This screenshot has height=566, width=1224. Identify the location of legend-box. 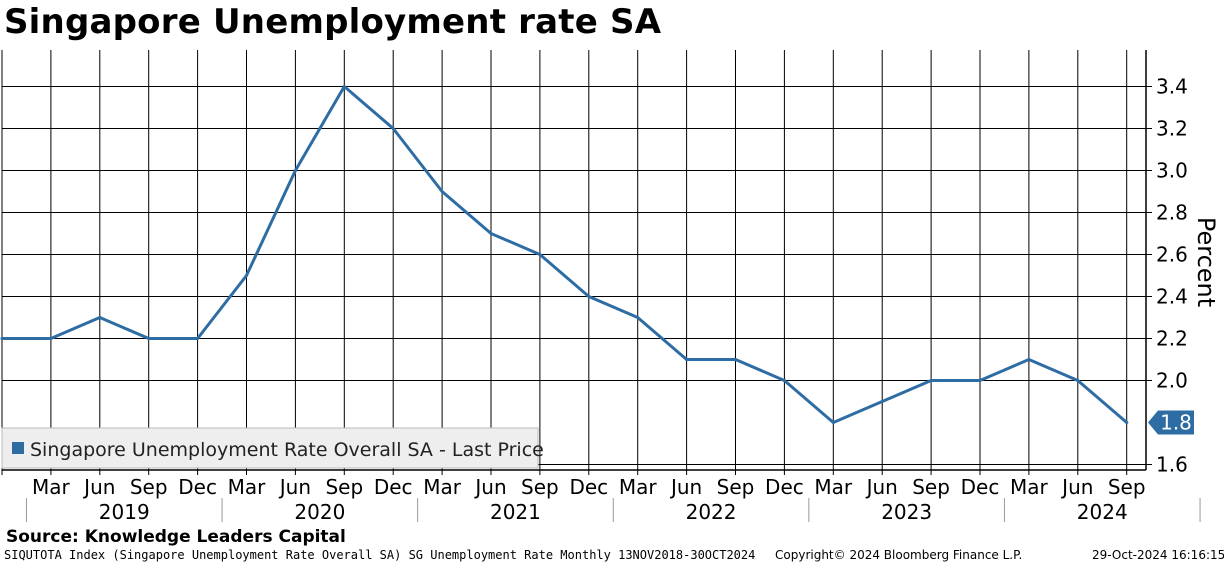
(270, 448).